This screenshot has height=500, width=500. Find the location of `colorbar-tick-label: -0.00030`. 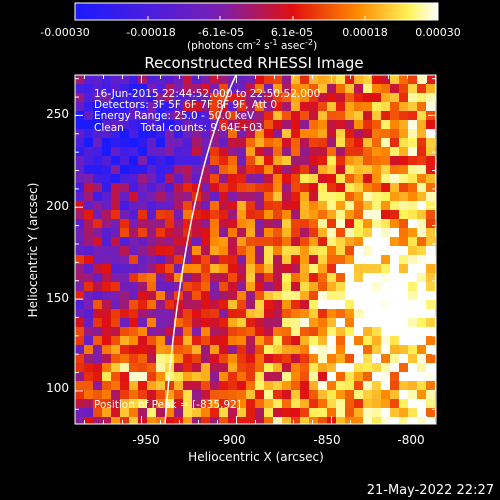

colorbar-tick-label: -0.00030 is located at coordinates (64, 32).